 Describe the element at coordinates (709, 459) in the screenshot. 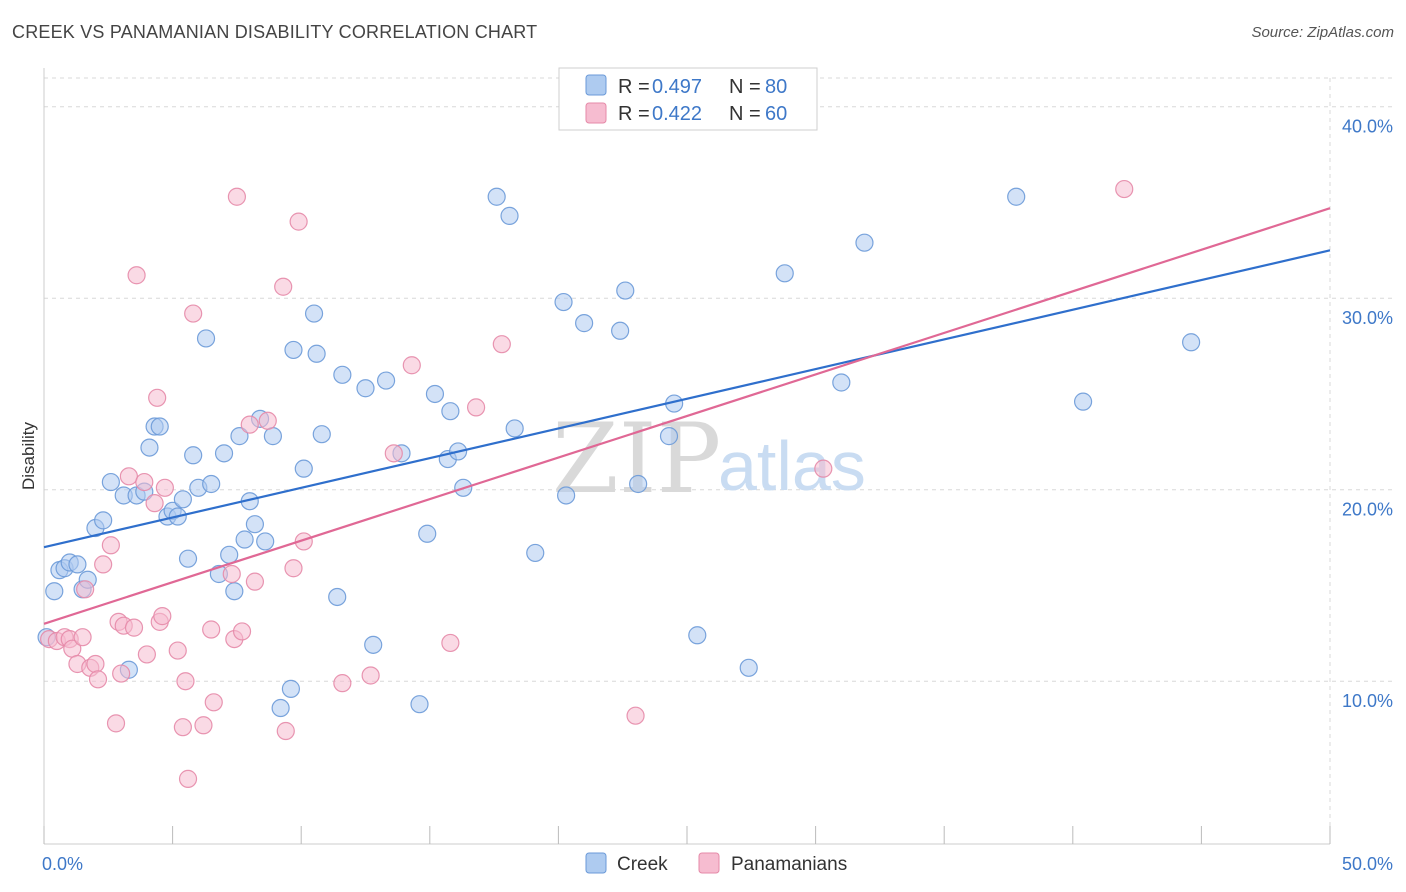

I see `watermark: ZIP atlas` at that location.